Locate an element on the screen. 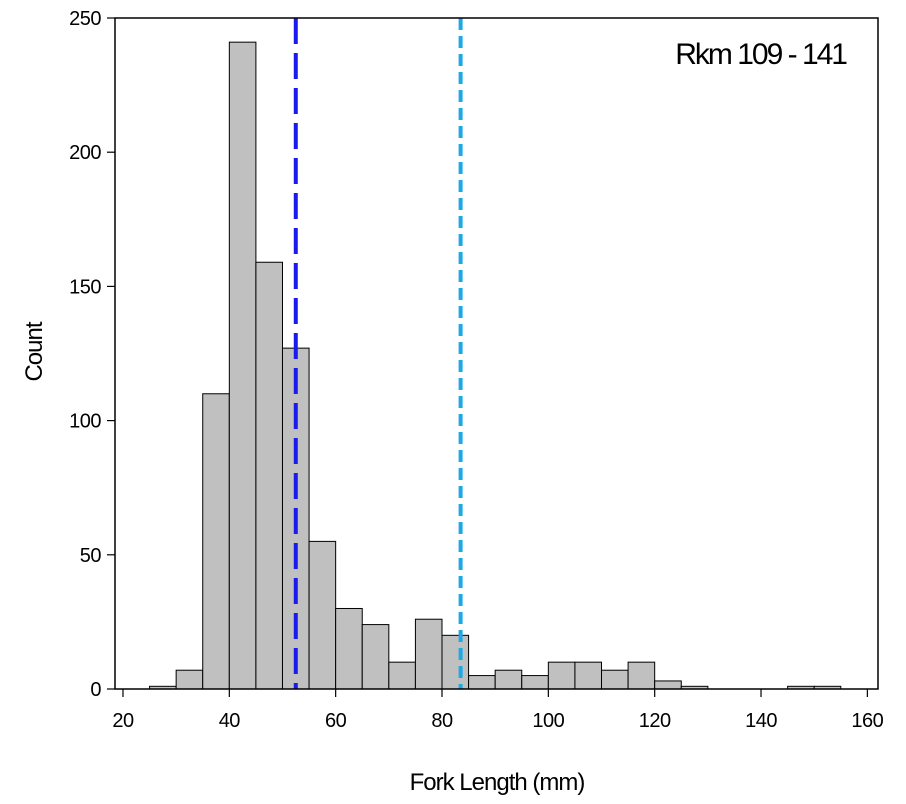 The image size is (906, 804). x-tick-label: 120 is located at coordinates (655, 721).